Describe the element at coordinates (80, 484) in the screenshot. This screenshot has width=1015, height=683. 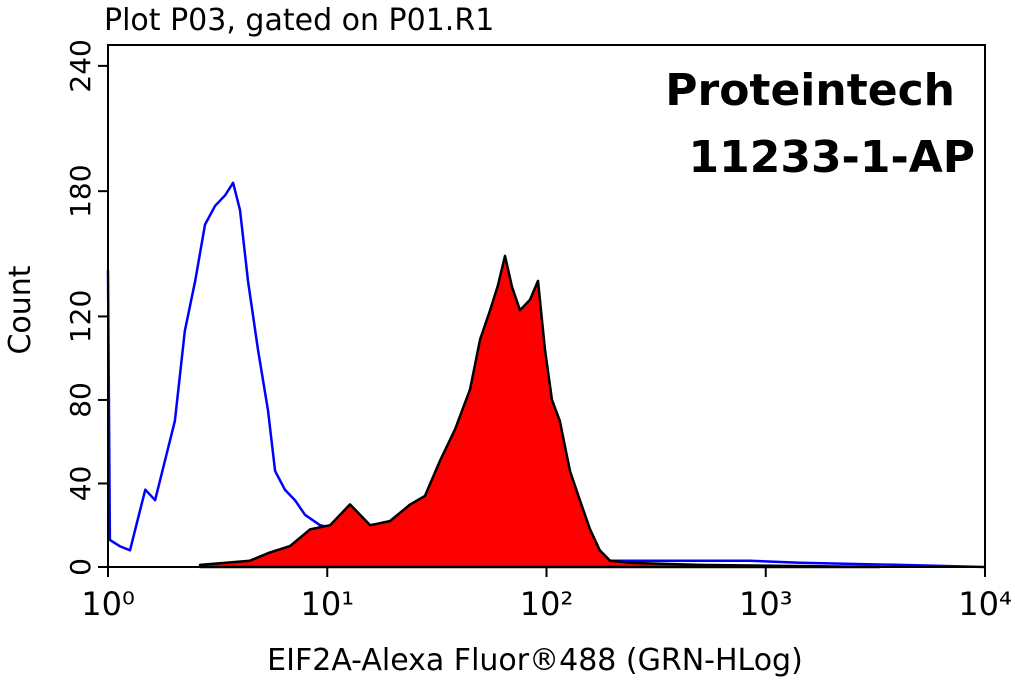
I see `y-tick-label: 40` at that location.